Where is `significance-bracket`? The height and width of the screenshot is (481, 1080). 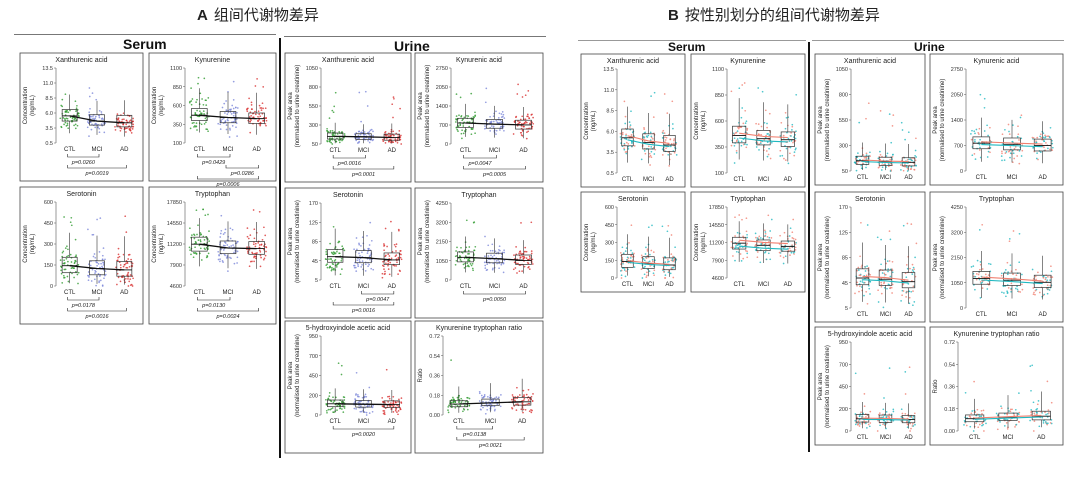 significance-bracket is located at coordinates (214, 156).